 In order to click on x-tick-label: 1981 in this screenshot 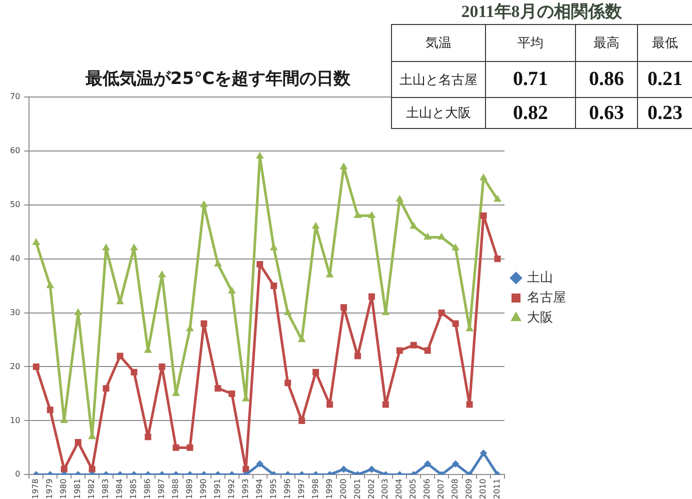, I will do `click(77, 488)`.